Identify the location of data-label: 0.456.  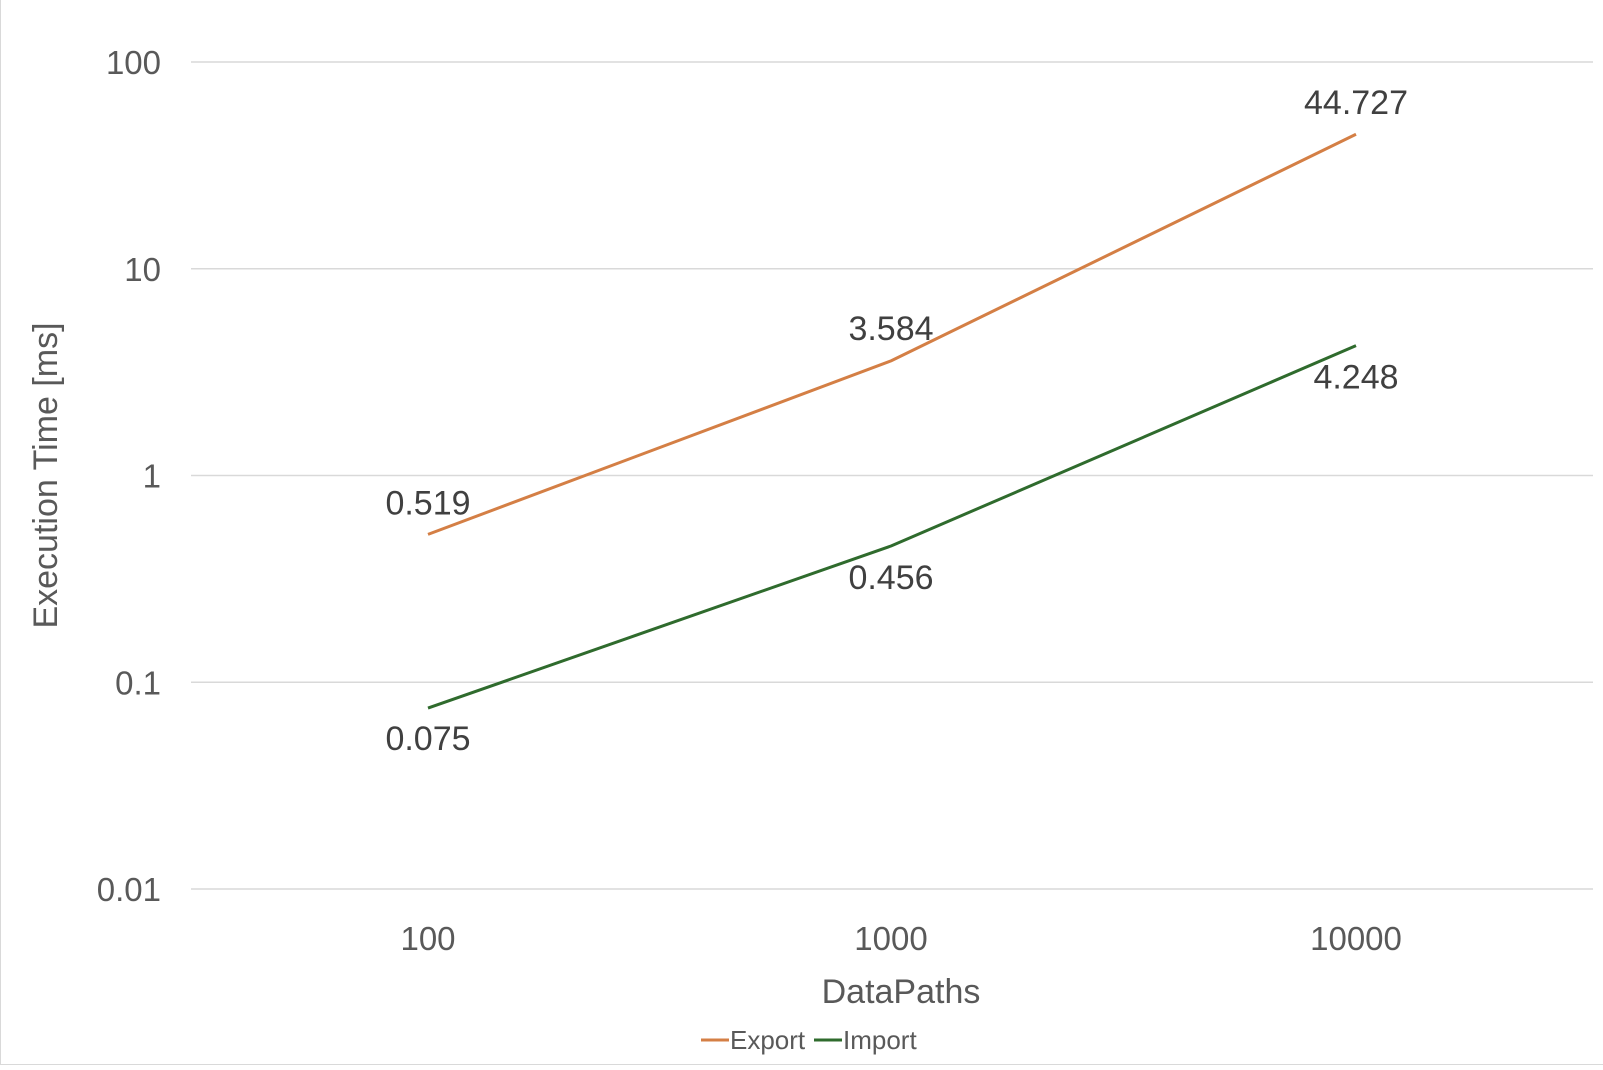
(890, 578).